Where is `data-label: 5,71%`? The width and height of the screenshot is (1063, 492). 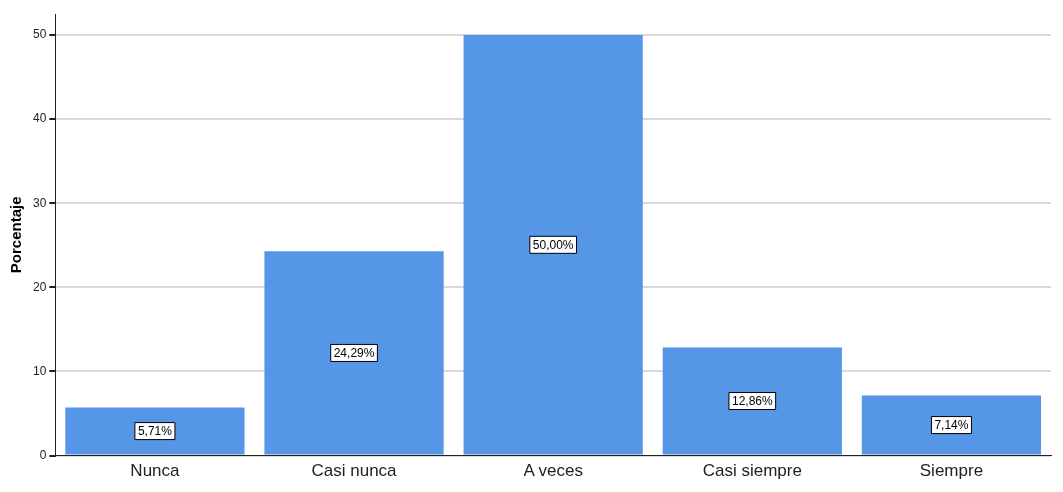 data-label: 5,71% is located at coordinates (155, 431).